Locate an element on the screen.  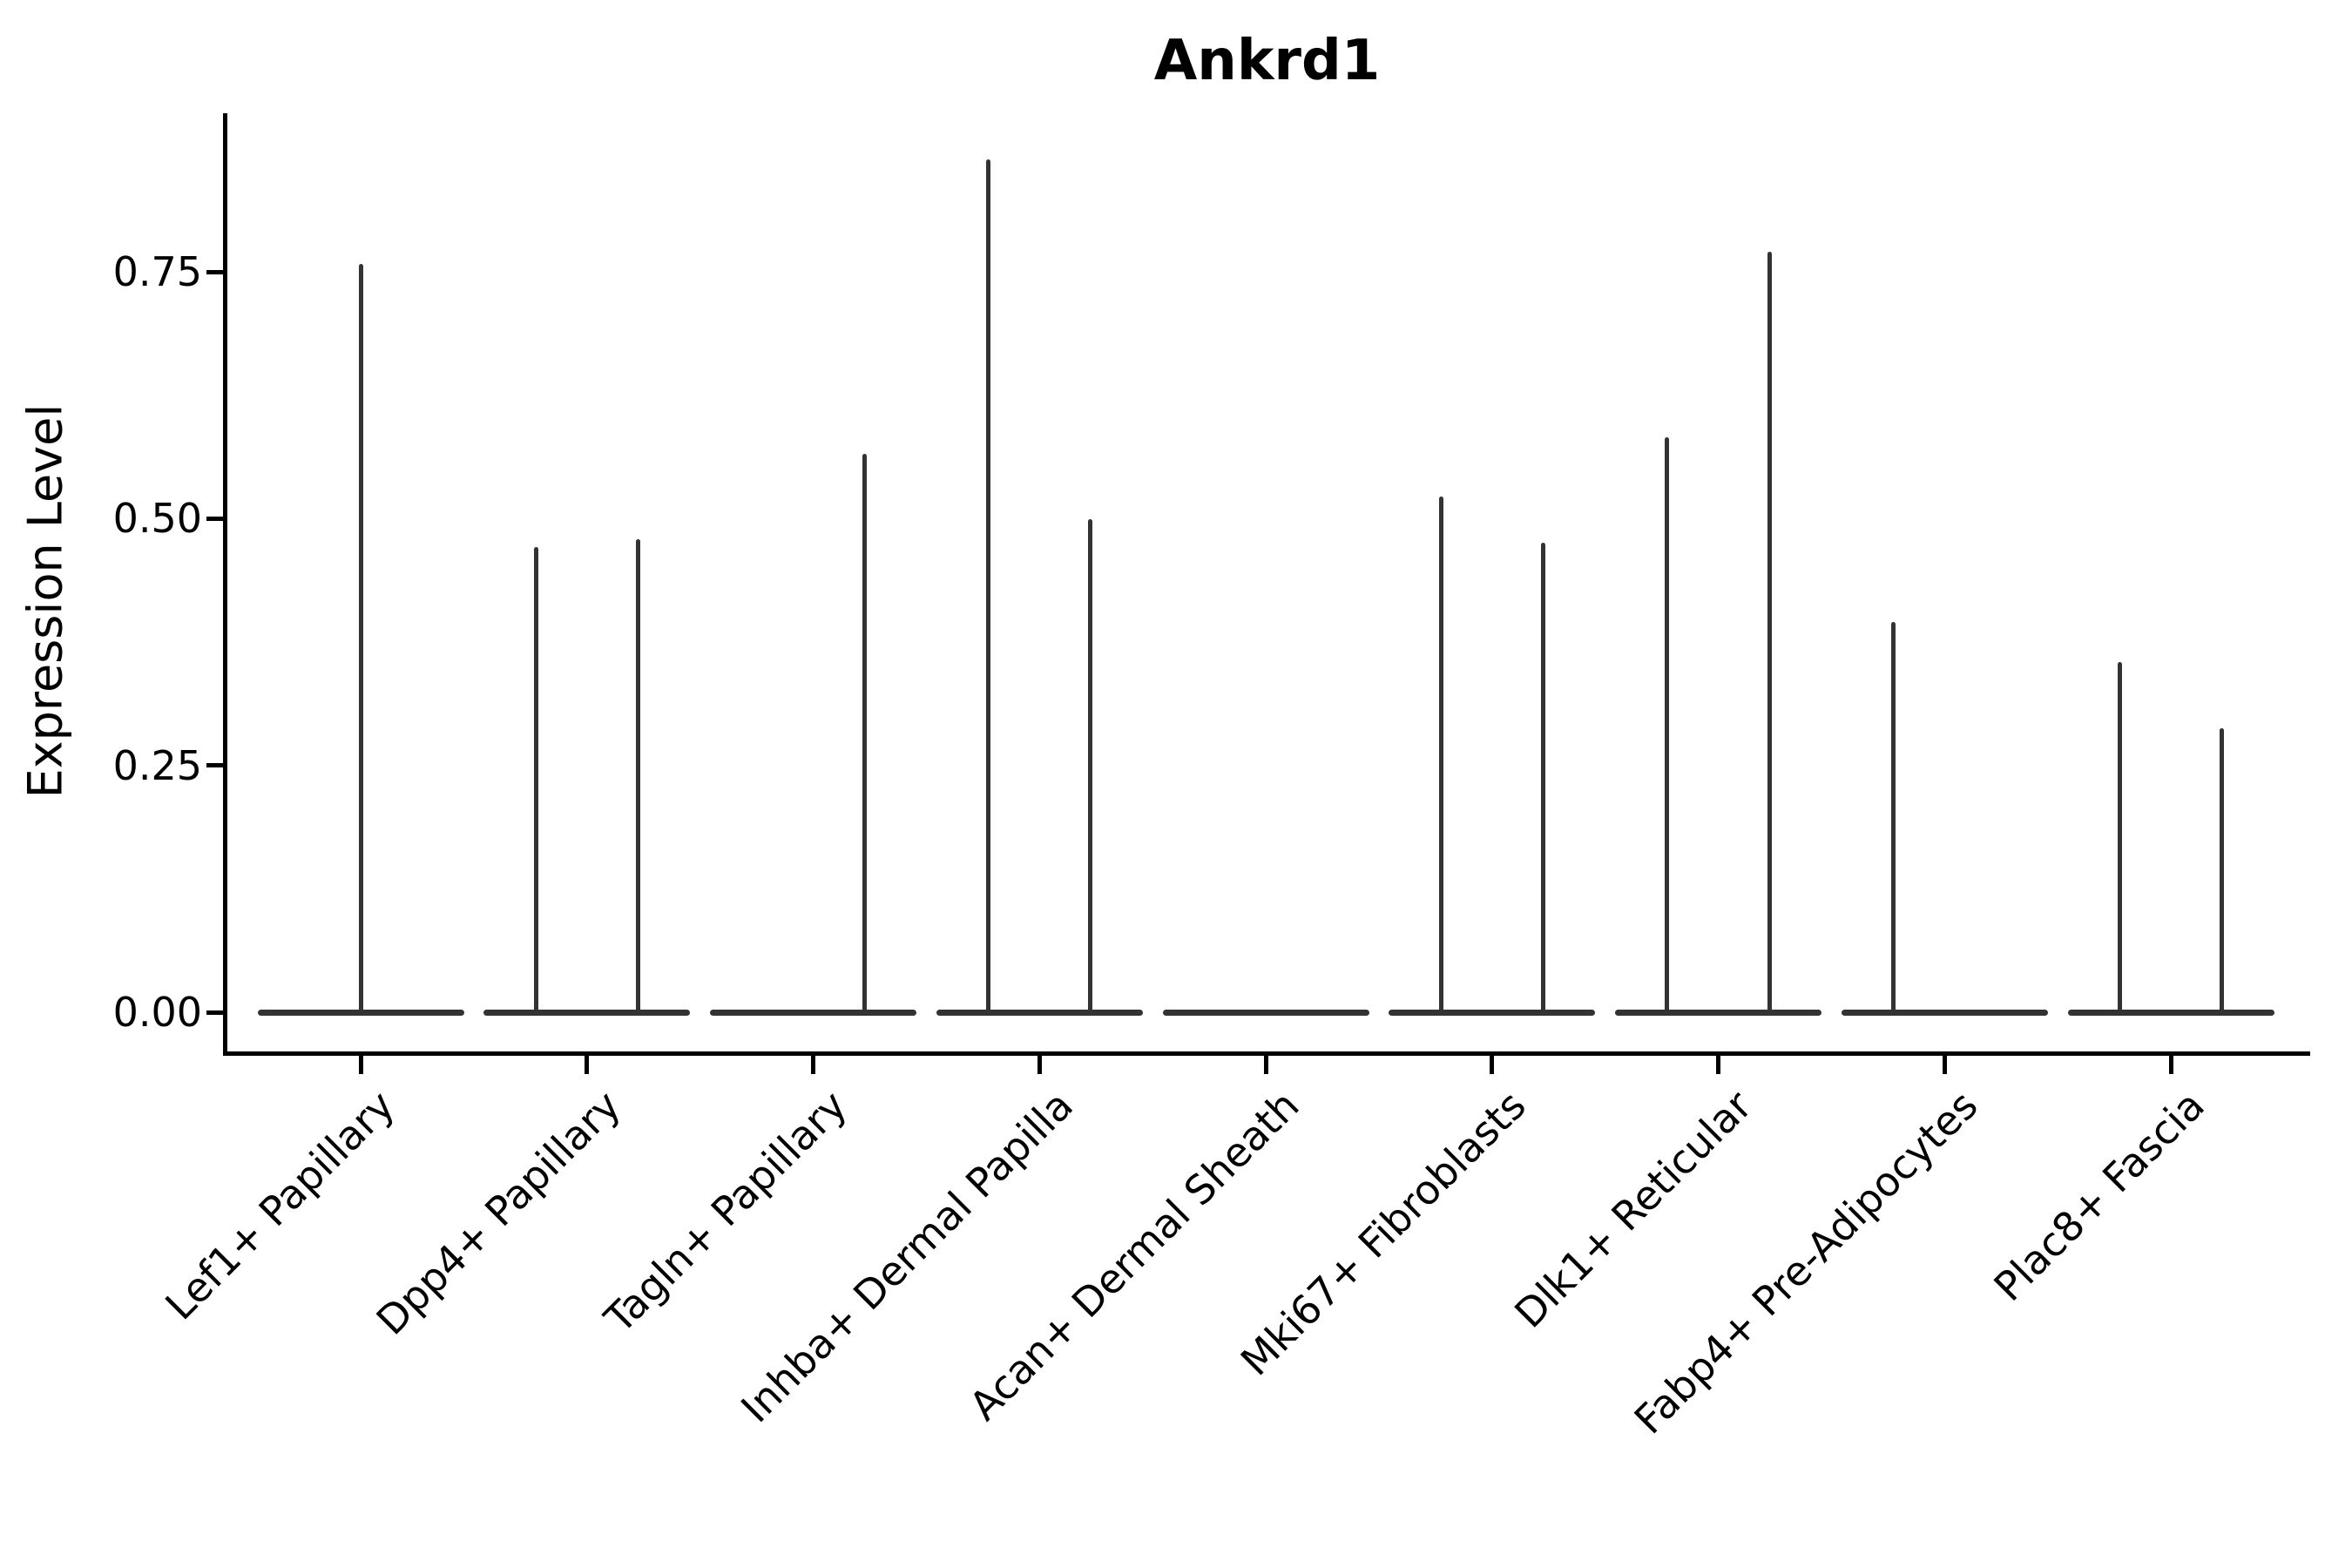
y-axis-spine is located at coordinates (225, 584).